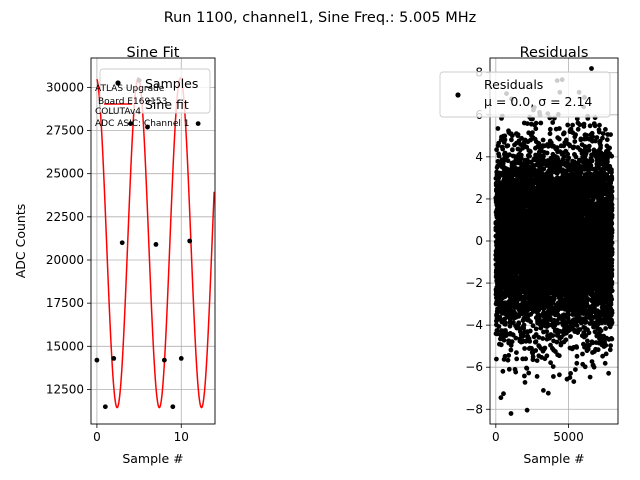 The image size is (640, 480). I want to click on residuals-xtick-label: 0, so click(496, 437).